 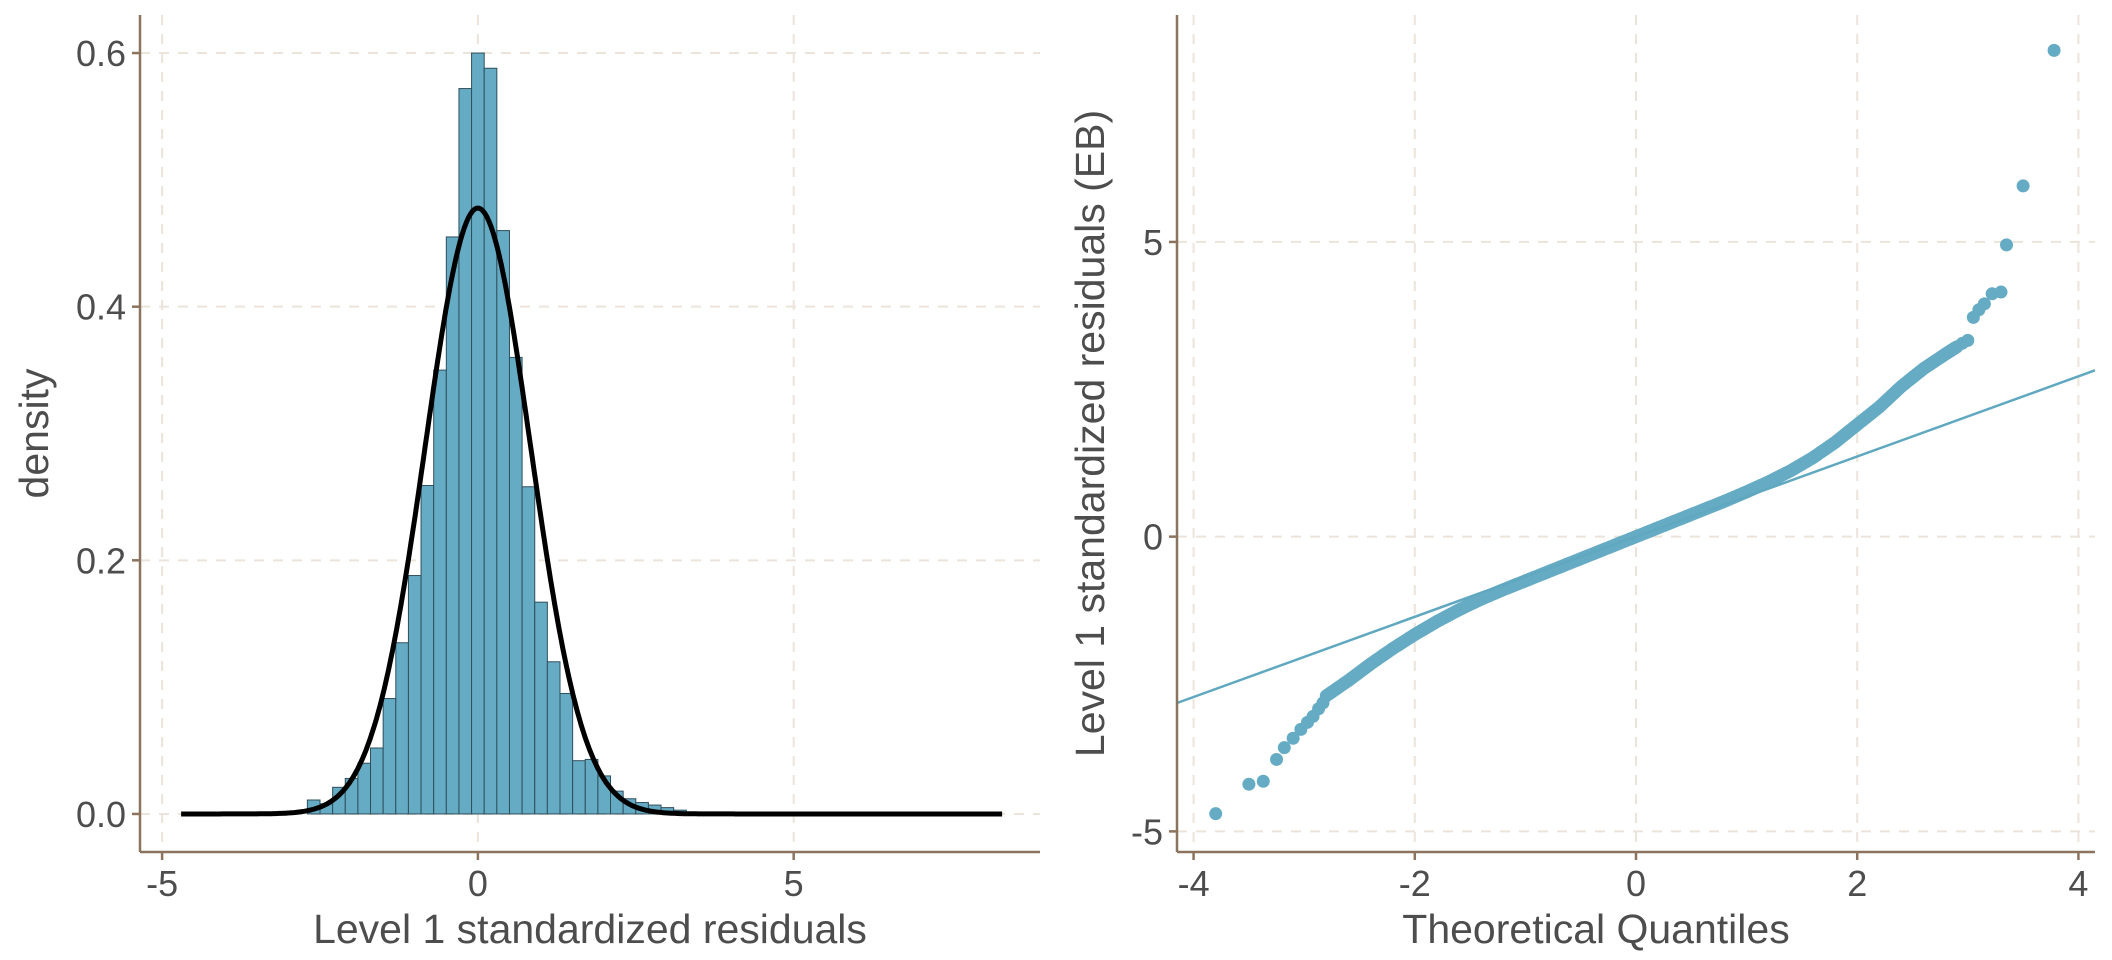 I want to click on histogram-x-axis-title: Level 1 standardized residuals, so click(x=590, y=929).